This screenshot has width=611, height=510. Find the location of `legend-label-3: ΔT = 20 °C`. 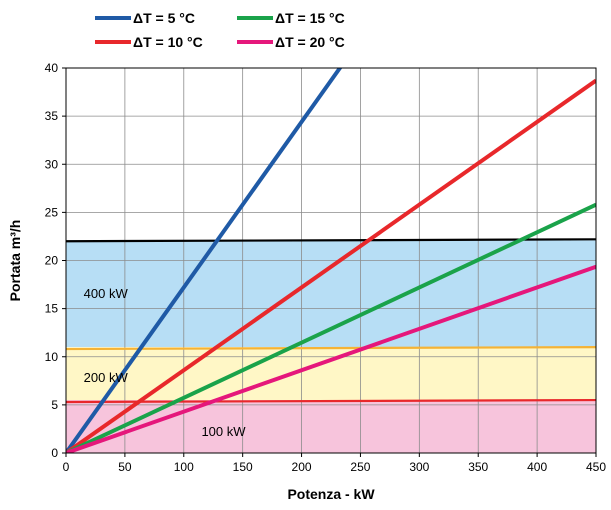

legend-label-3: ΔT = 20 °C is located at coordinates (310, 42).